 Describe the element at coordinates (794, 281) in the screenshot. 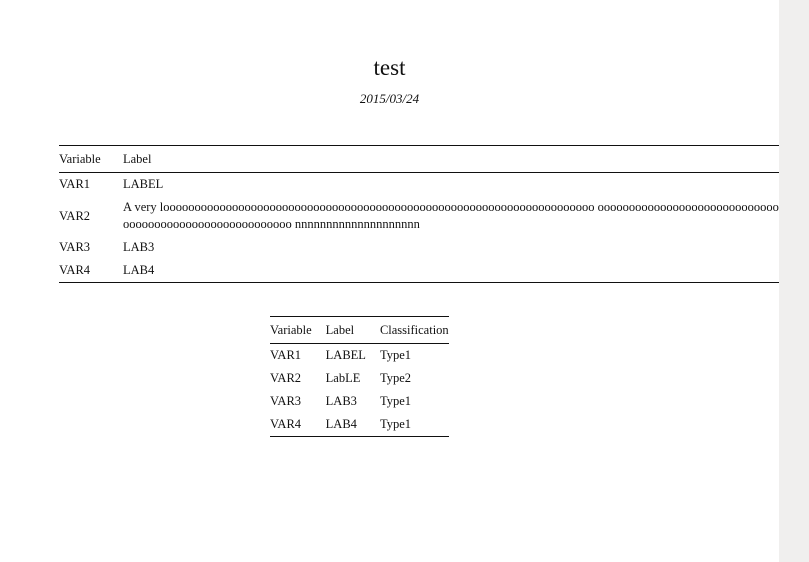

I see `viewer-margin` at that location.